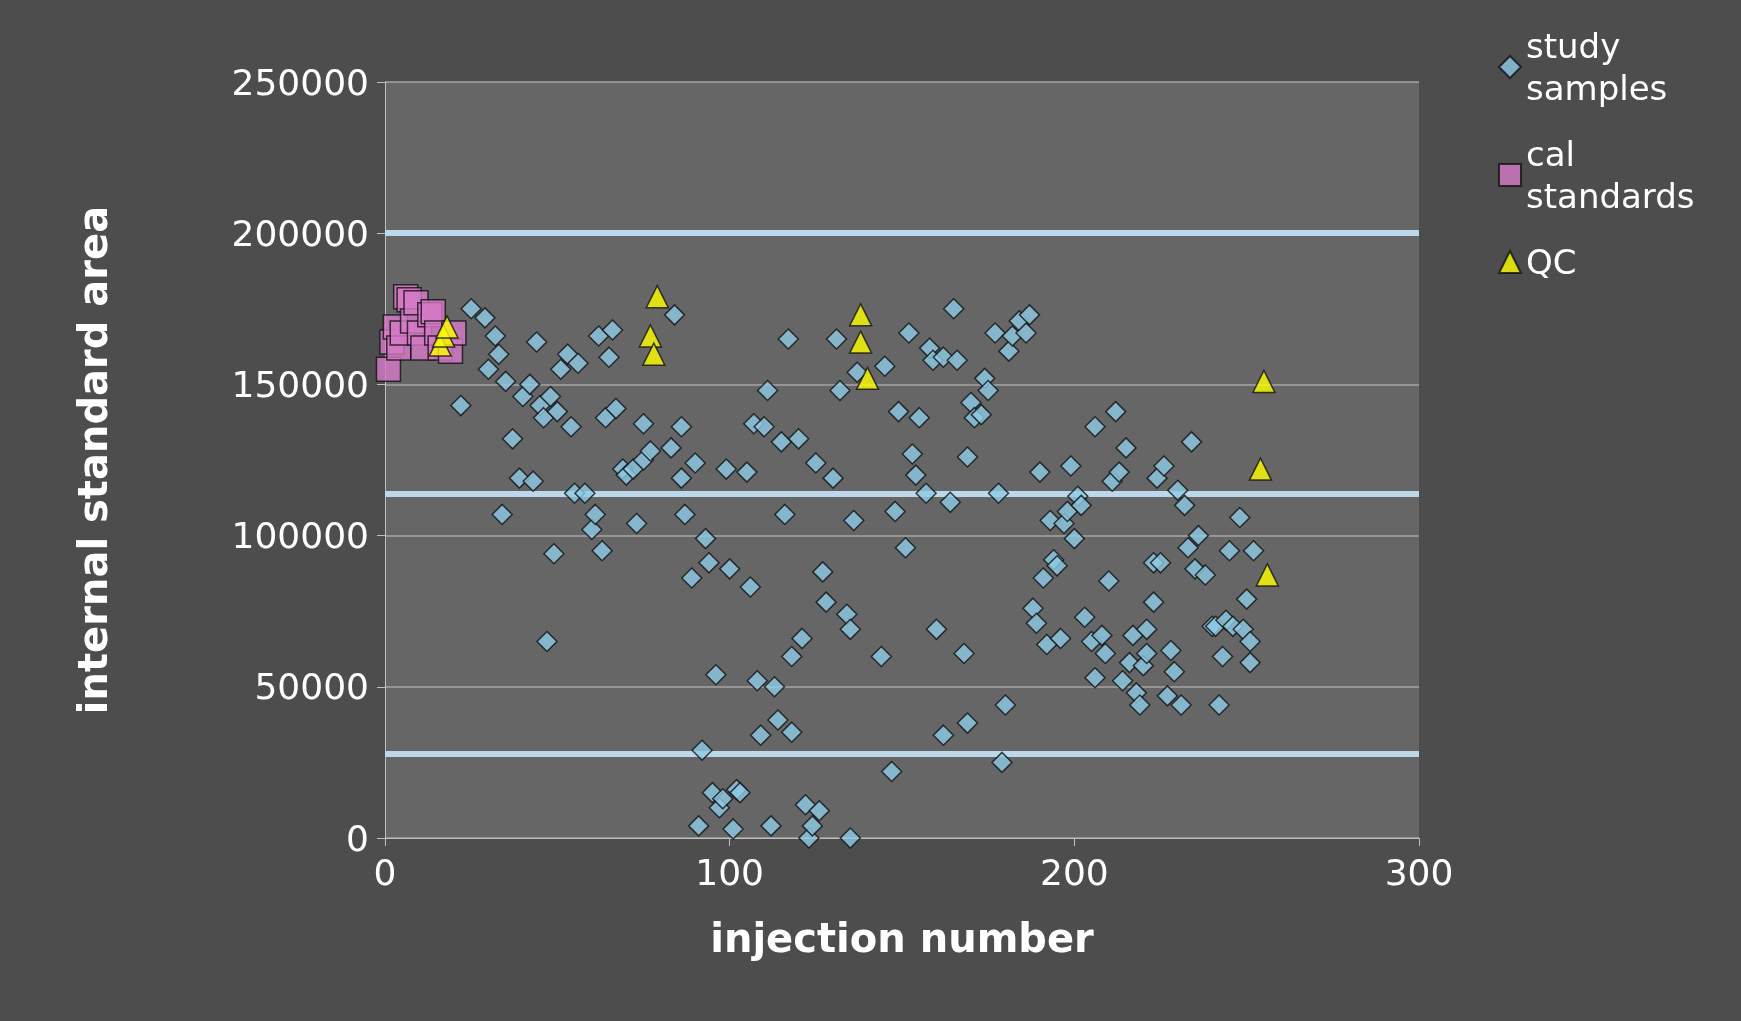 This screenshot has width=1741, height=1021. What do you see at coordinates (357, 838) in the screenshot?
I see `y-tick-label: 0` at bounding box center [357, 838].